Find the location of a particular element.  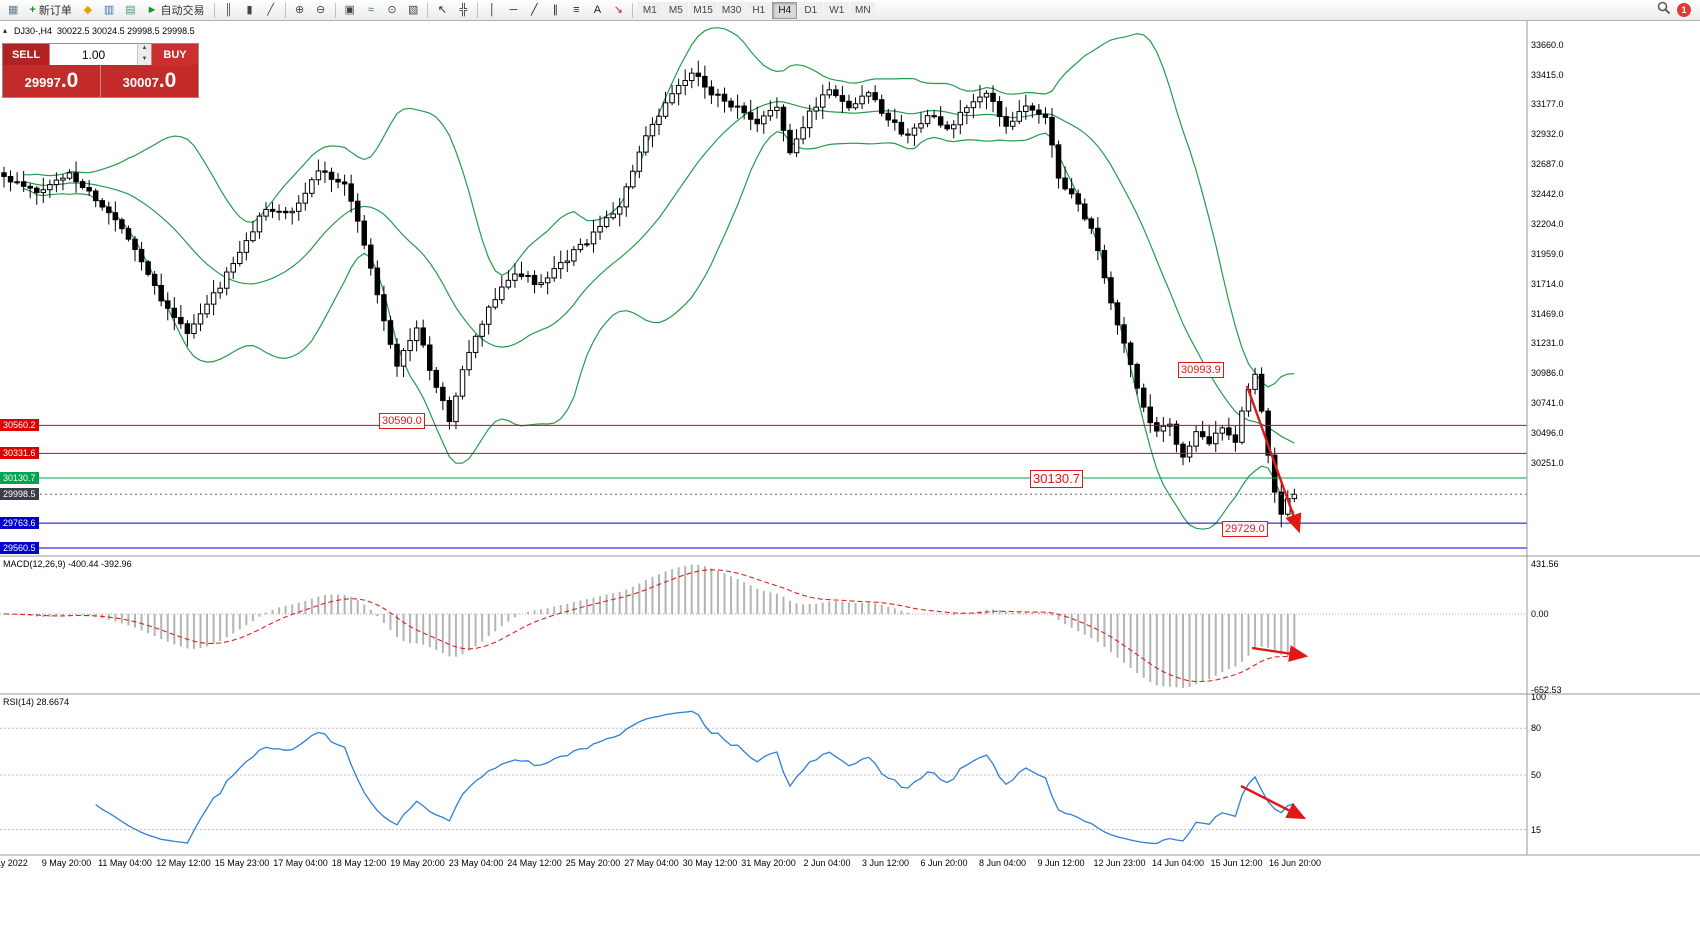

fibonacci-icon: ≡ is located at coordinates (576, 9).